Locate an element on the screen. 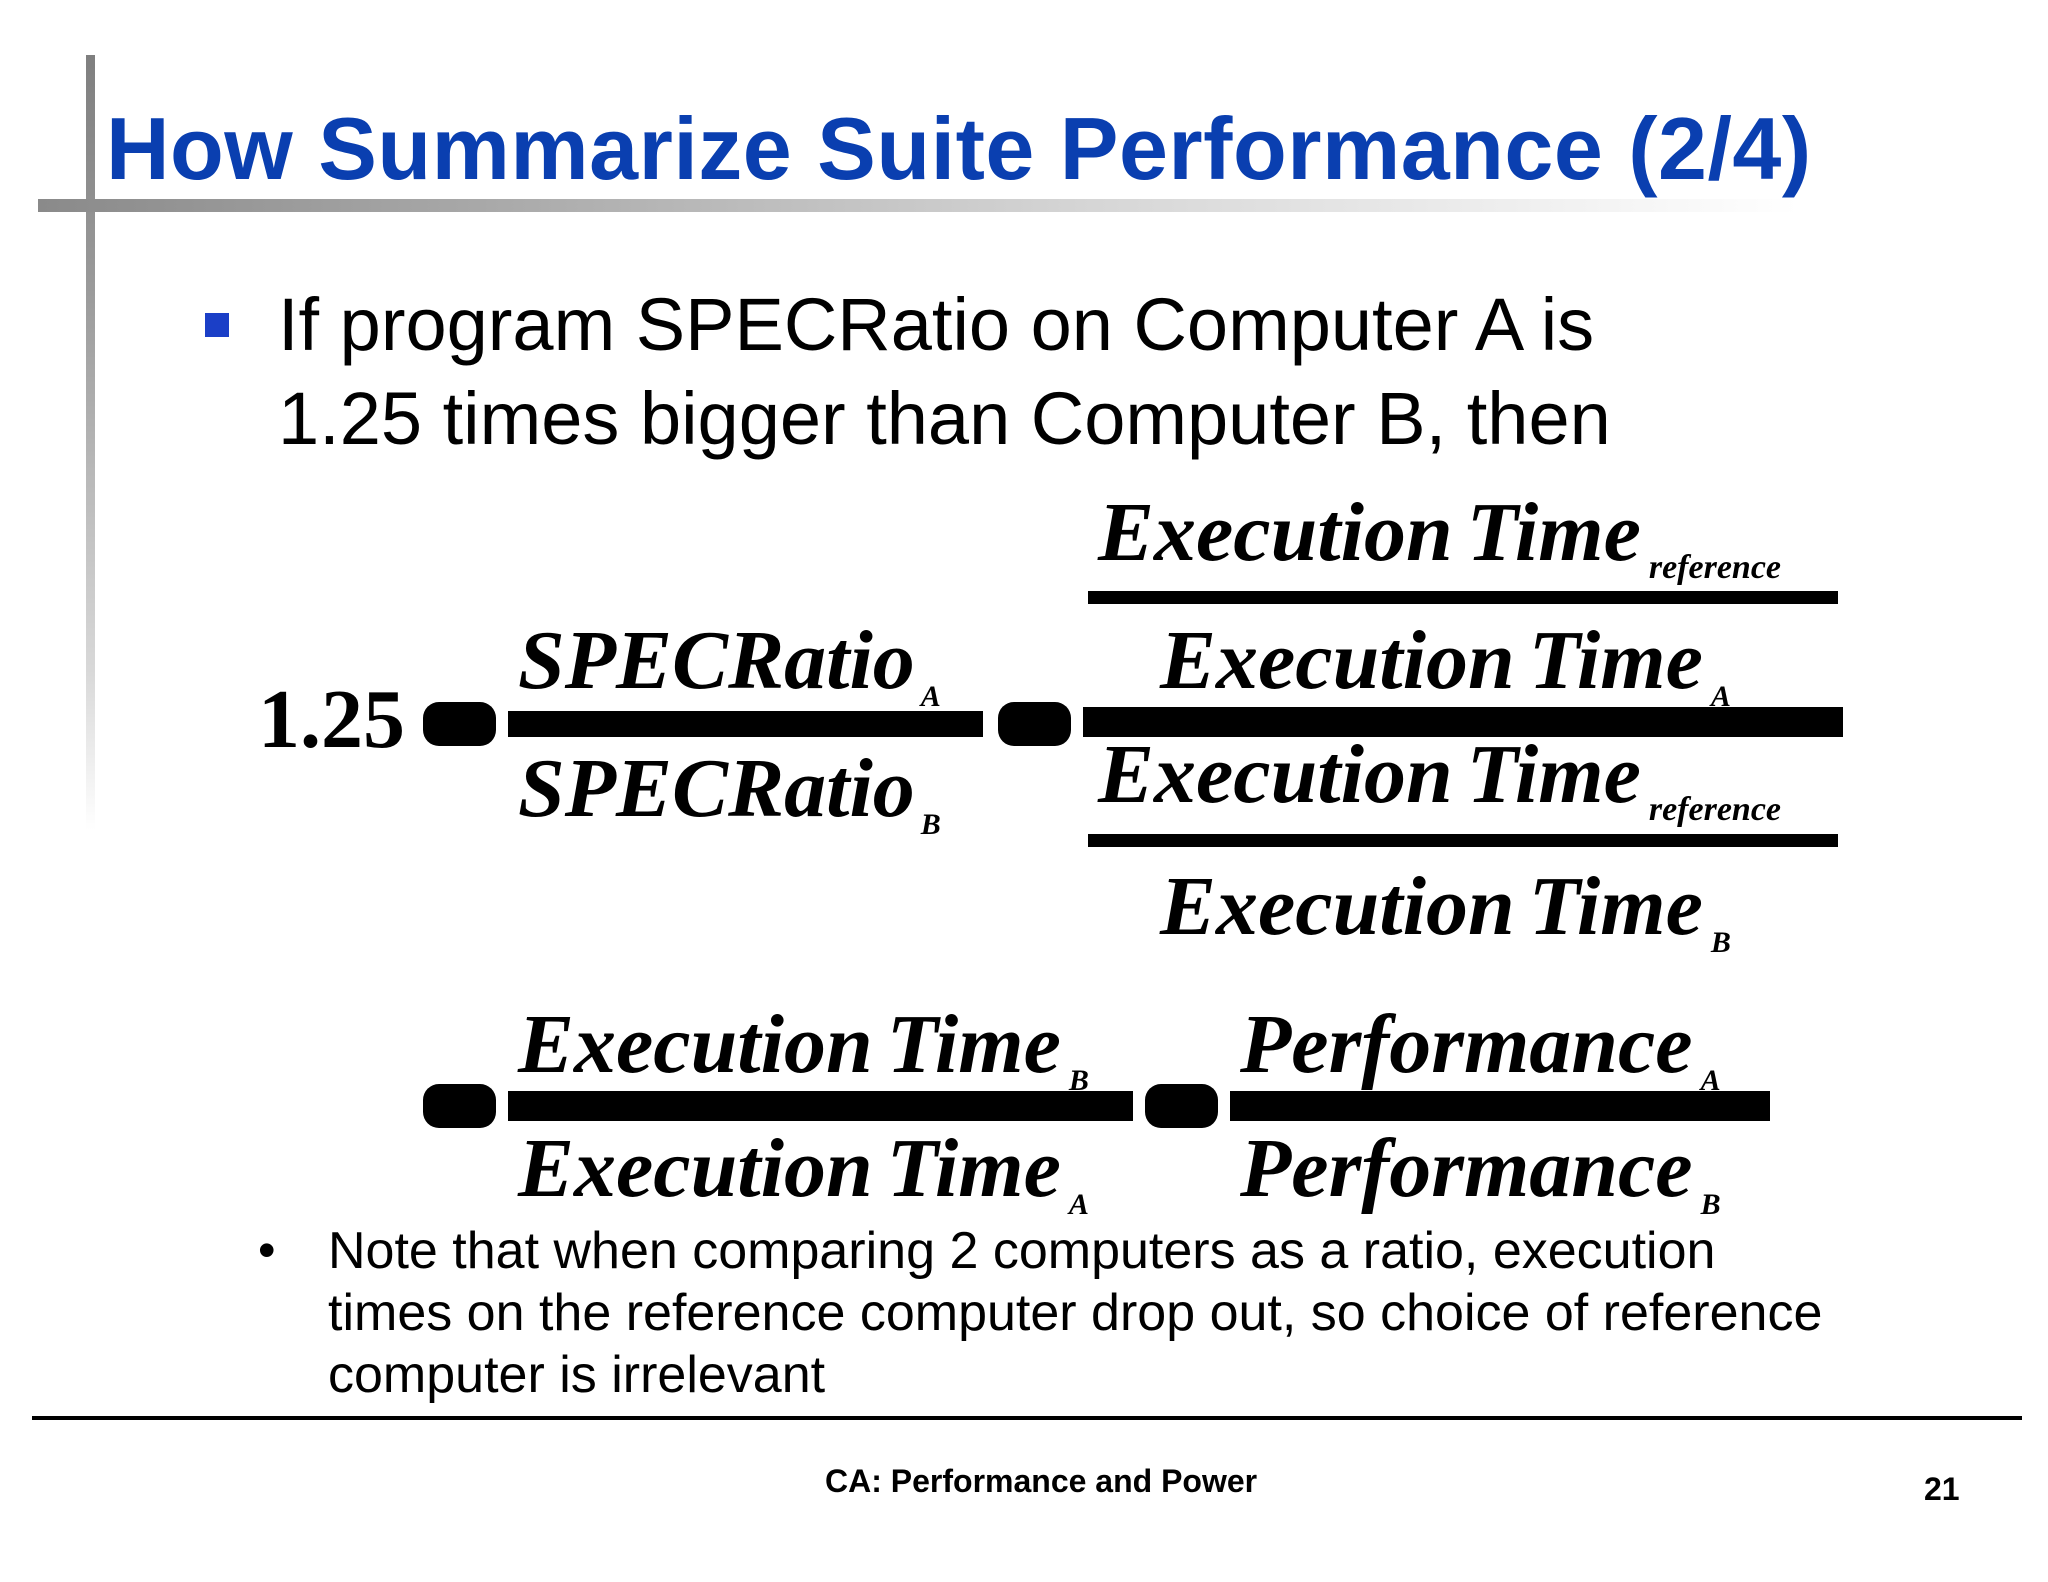 The height and width of the screenshot is (1582, 2048). main-fraction-bar is located at coordinates (1463, 722).